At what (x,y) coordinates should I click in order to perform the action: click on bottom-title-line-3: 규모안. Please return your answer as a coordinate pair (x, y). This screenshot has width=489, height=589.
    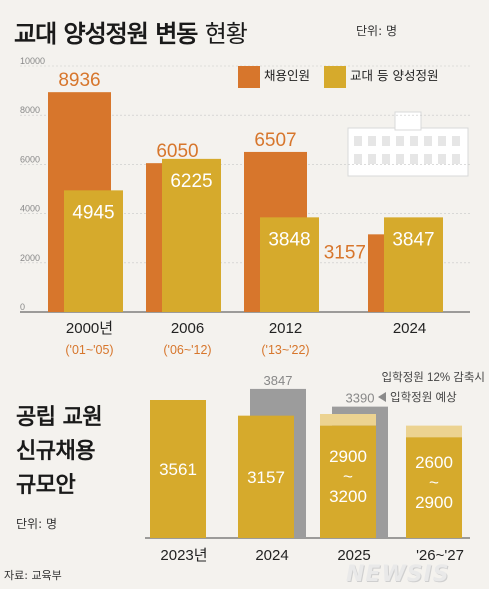
    Looking at the image, I should click on (46, 485).